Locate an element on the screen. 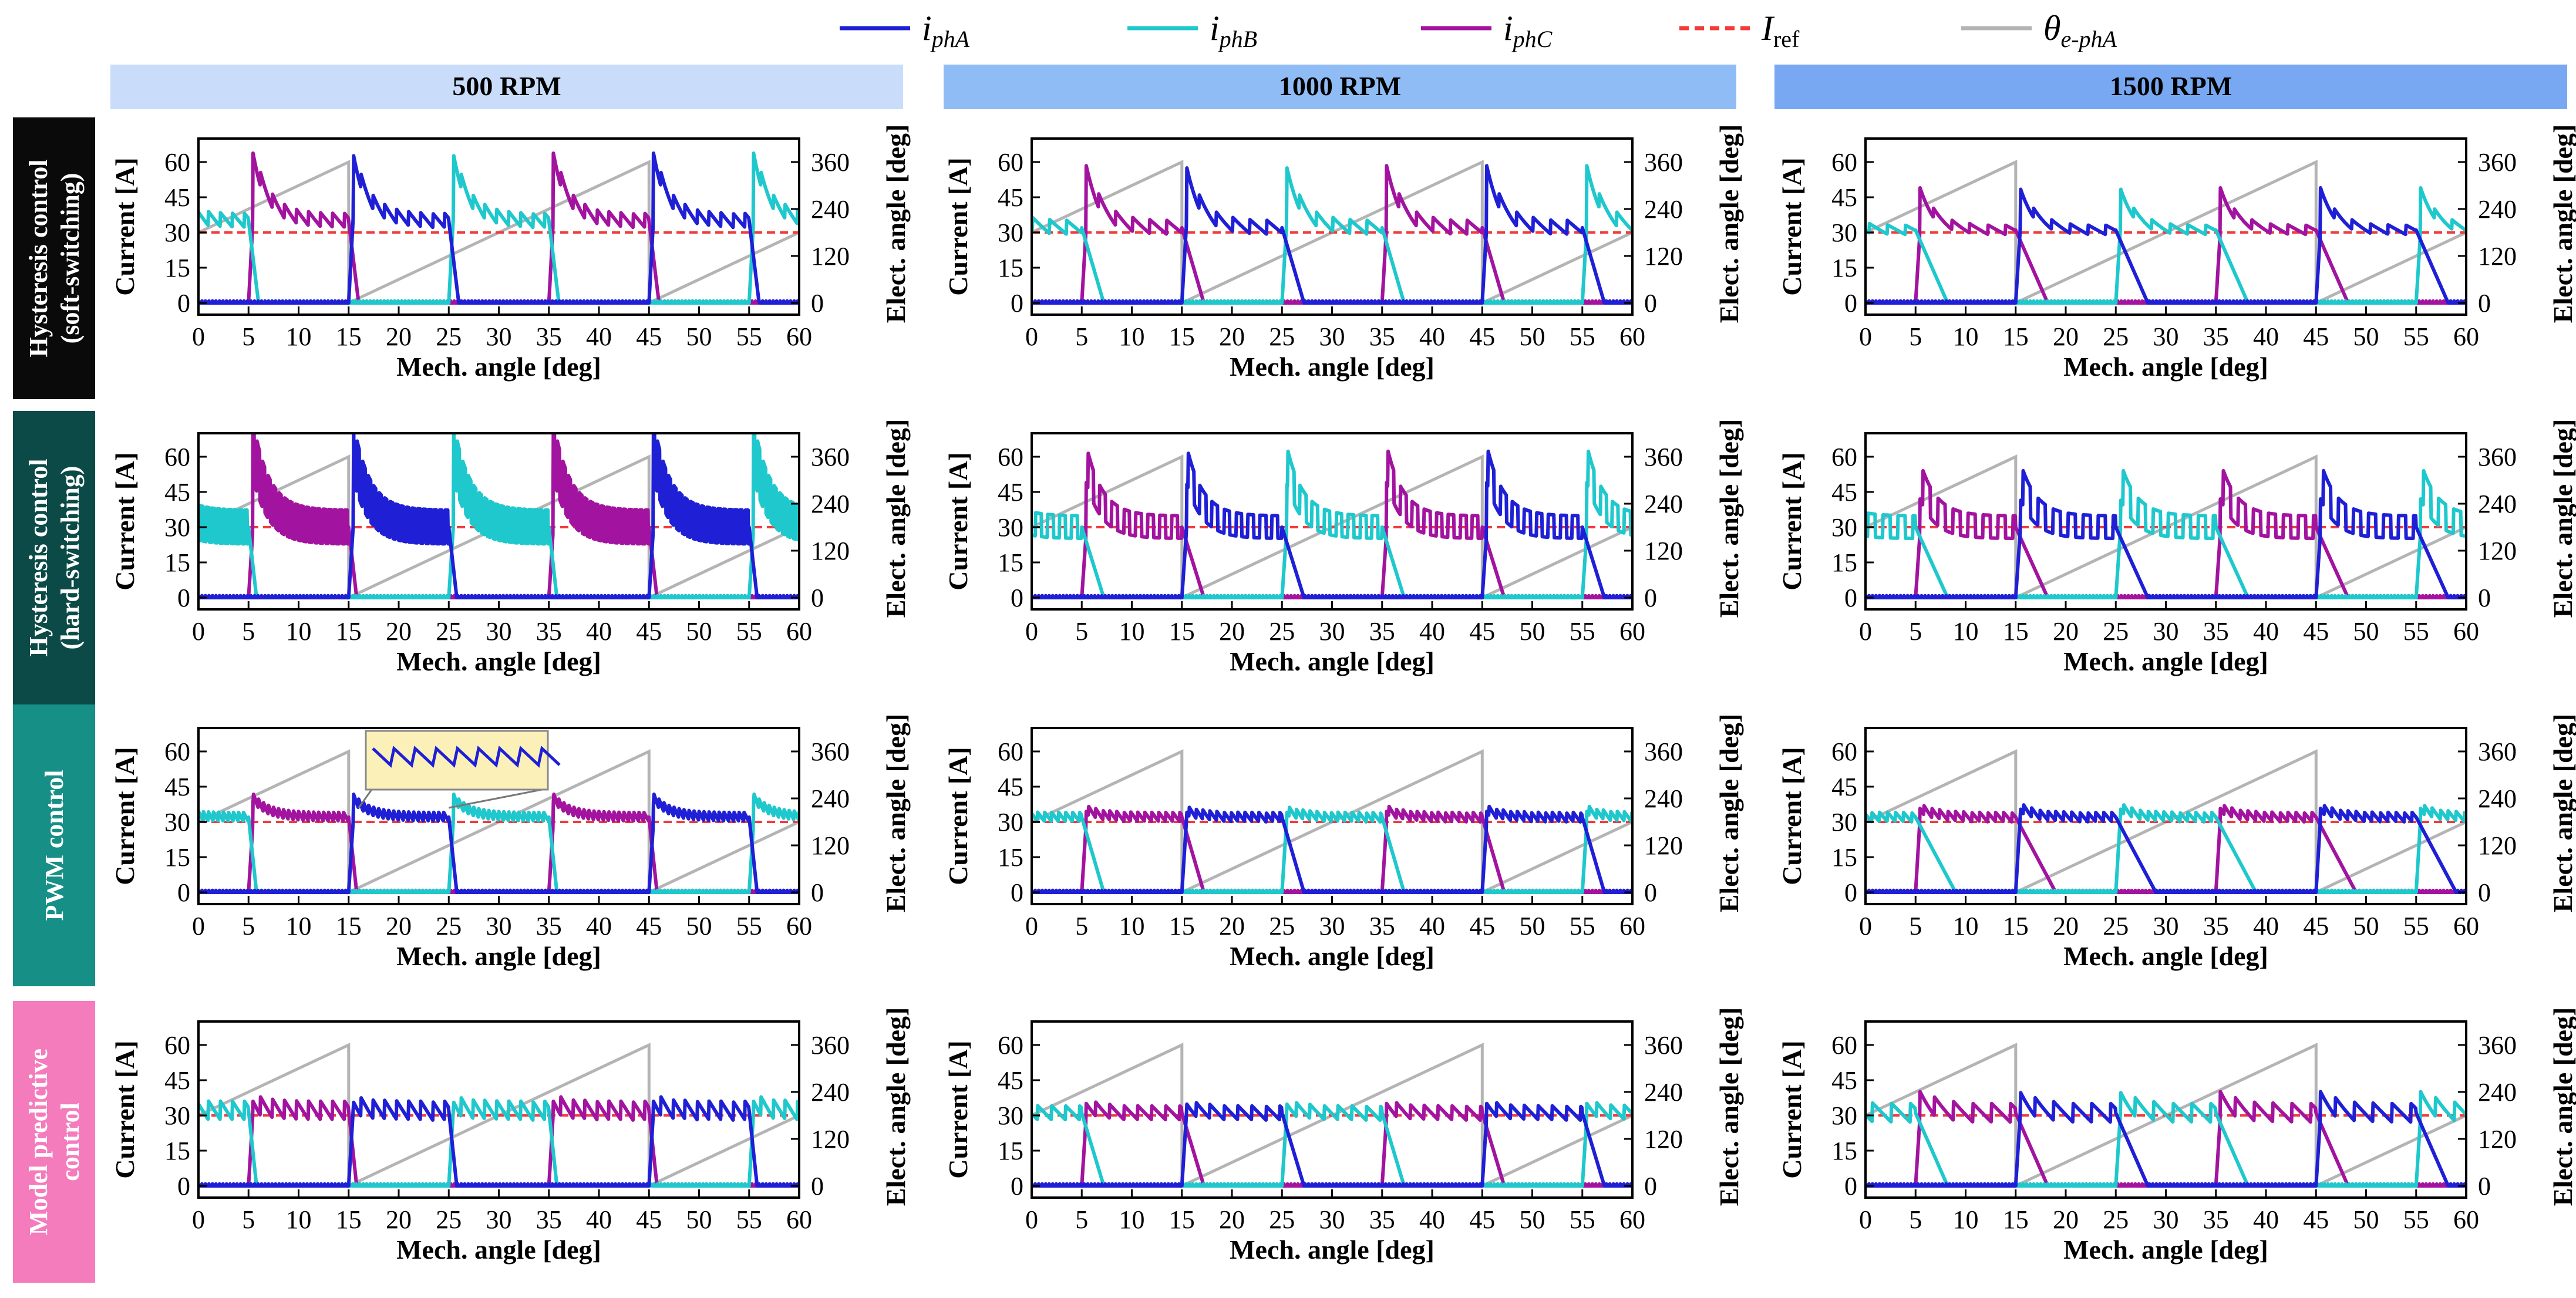 This screenshot has height=1298, width=2576. legend-subscript: phA is located at coordinates (950, 39).